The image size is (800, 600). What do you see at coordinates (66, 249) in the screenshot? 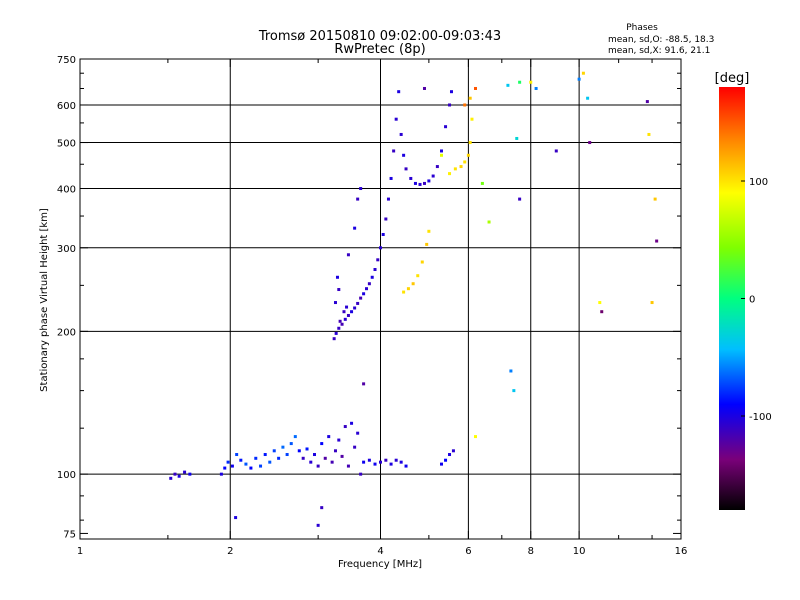
I see `y-tick-label: 300` at bounding box center [66, 249].